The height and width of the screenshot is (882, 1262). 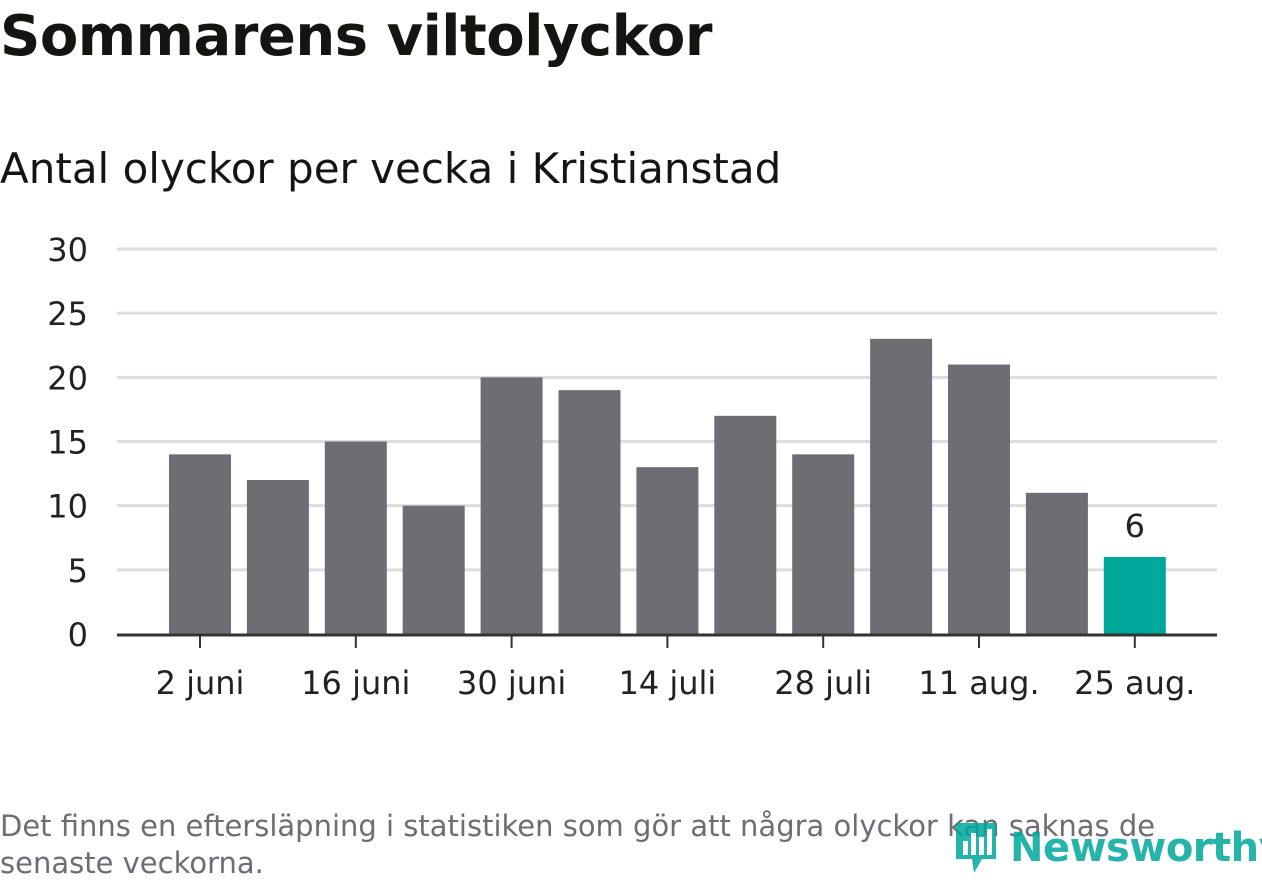 I want to click on x-tick-label: 11 aug., so click(x=978, y=683).